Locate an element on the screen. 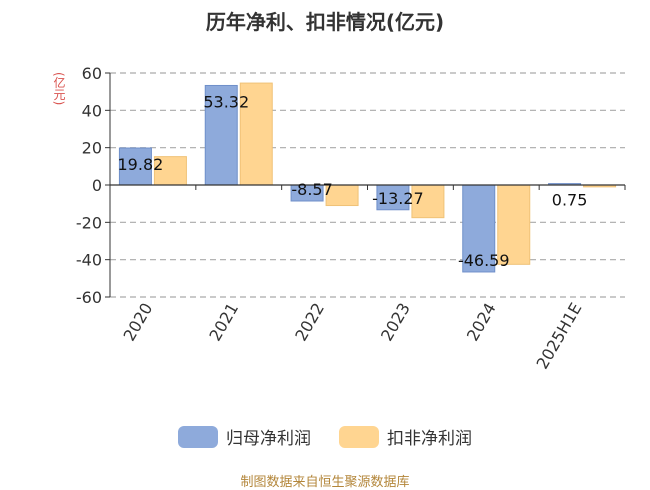 This screenshot has height=490, width=650. legend-label-deducted: 扣非净利润 is located at coordinates (429, 439).